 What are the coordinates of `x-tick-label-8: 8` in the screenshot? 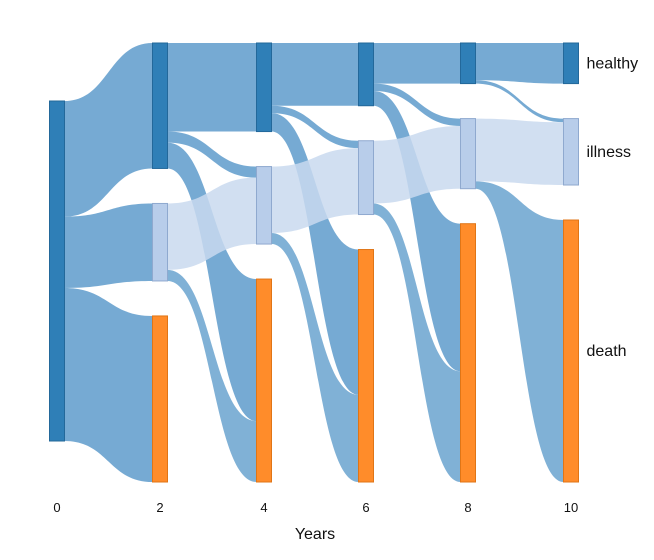 It's located at (467, 507).